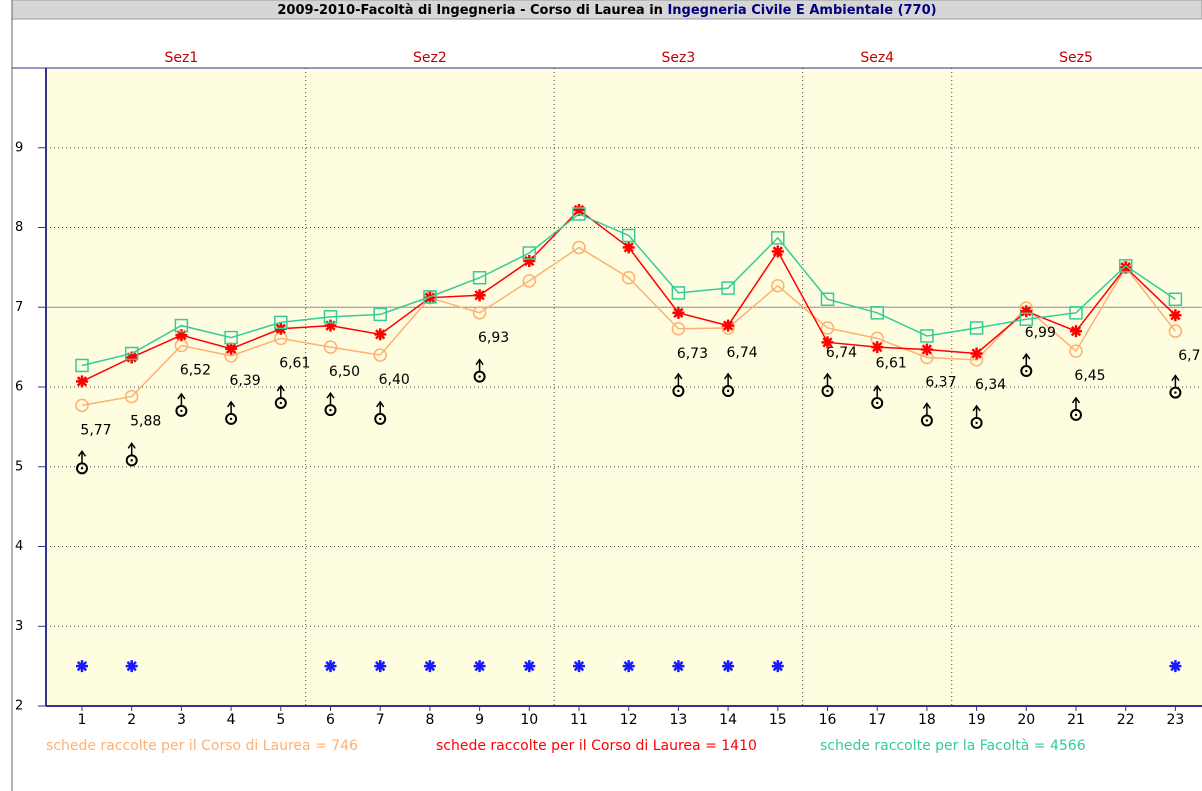  What do you see at coordinates (380, 720) in the screenshot?
I see `x-tick-label: 7` at bounding box center [380, 720].